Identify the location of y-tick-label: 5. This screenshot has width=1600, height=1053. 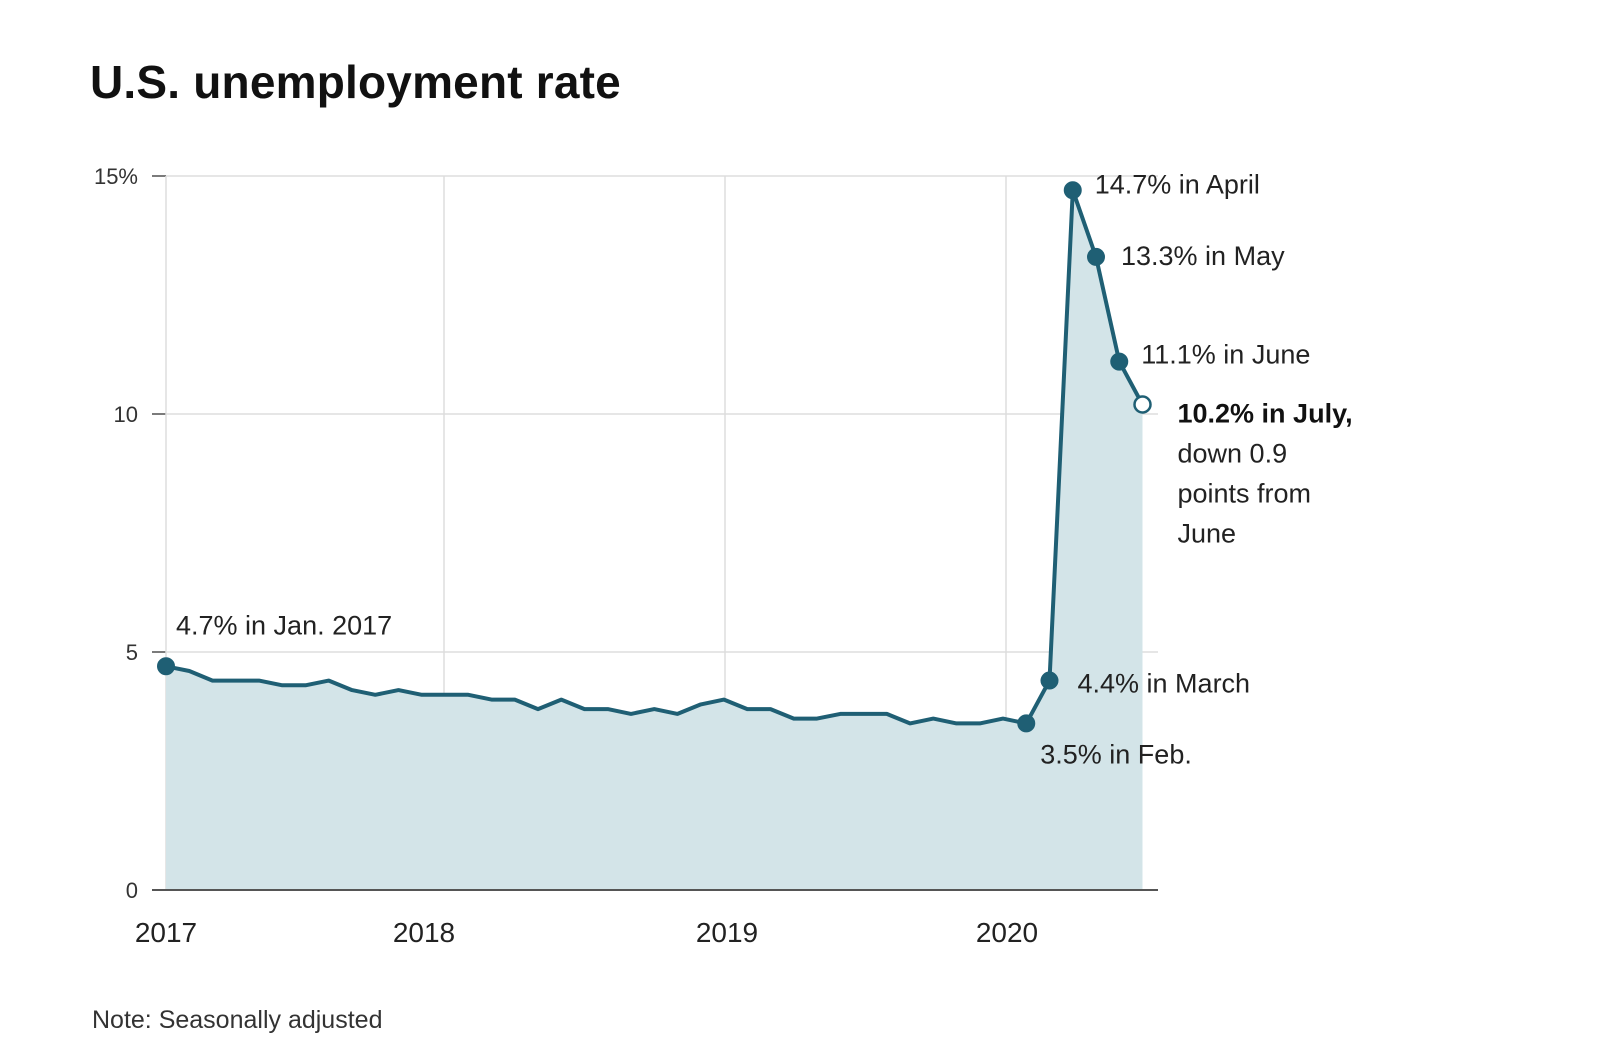
(132, 652).